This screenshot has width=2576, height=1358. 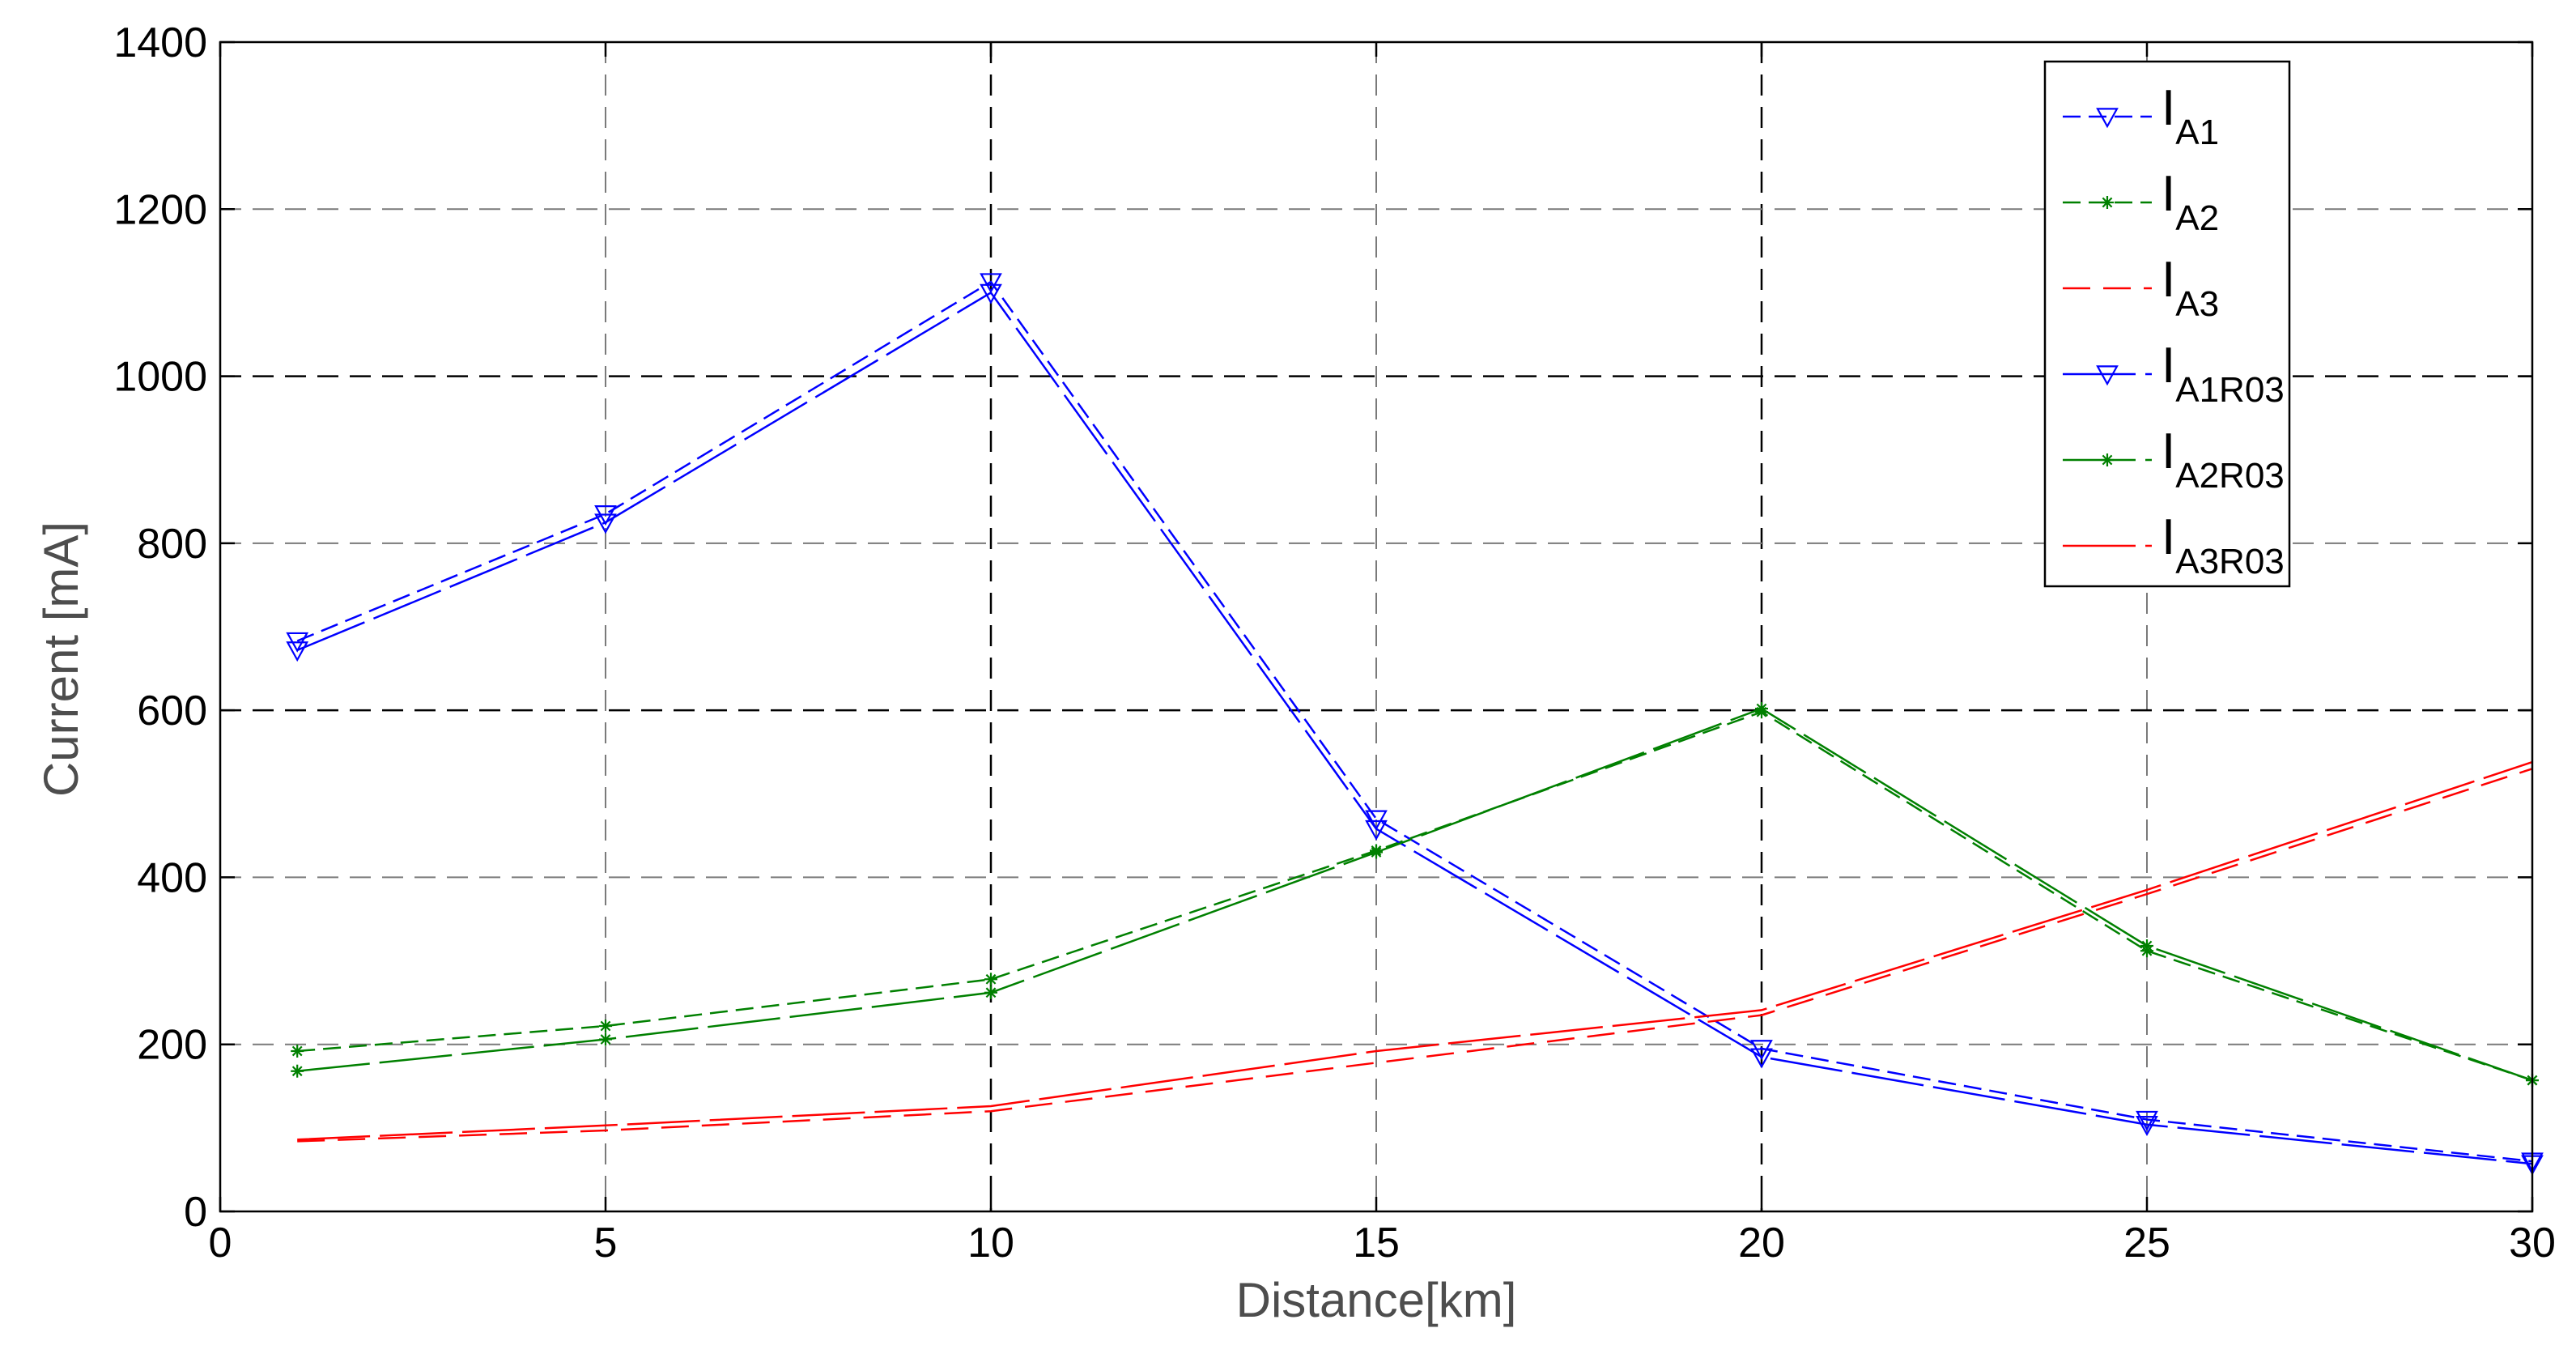 What do you see at coordinates (172, 544) in the screenshot?
I see `y-tick-label: 800` at bounding box center [172, 544].